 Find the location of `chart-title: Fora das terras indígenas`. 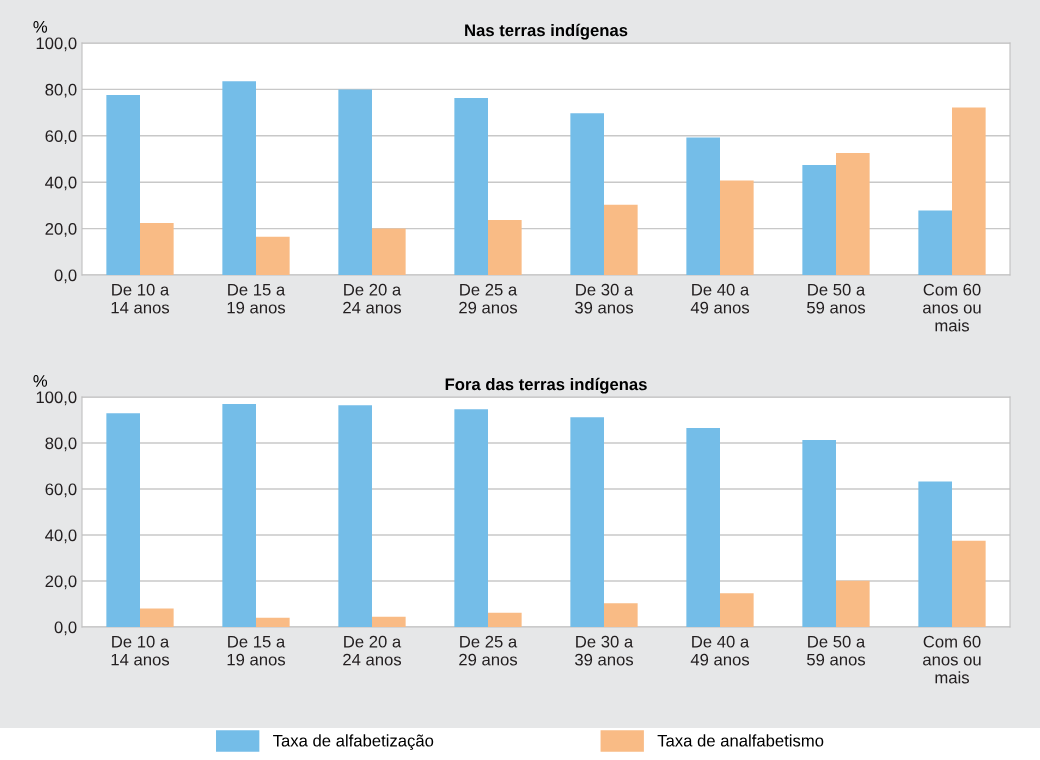

chart-title: Fora das terras indígenas is located at coordinates (546, 385).